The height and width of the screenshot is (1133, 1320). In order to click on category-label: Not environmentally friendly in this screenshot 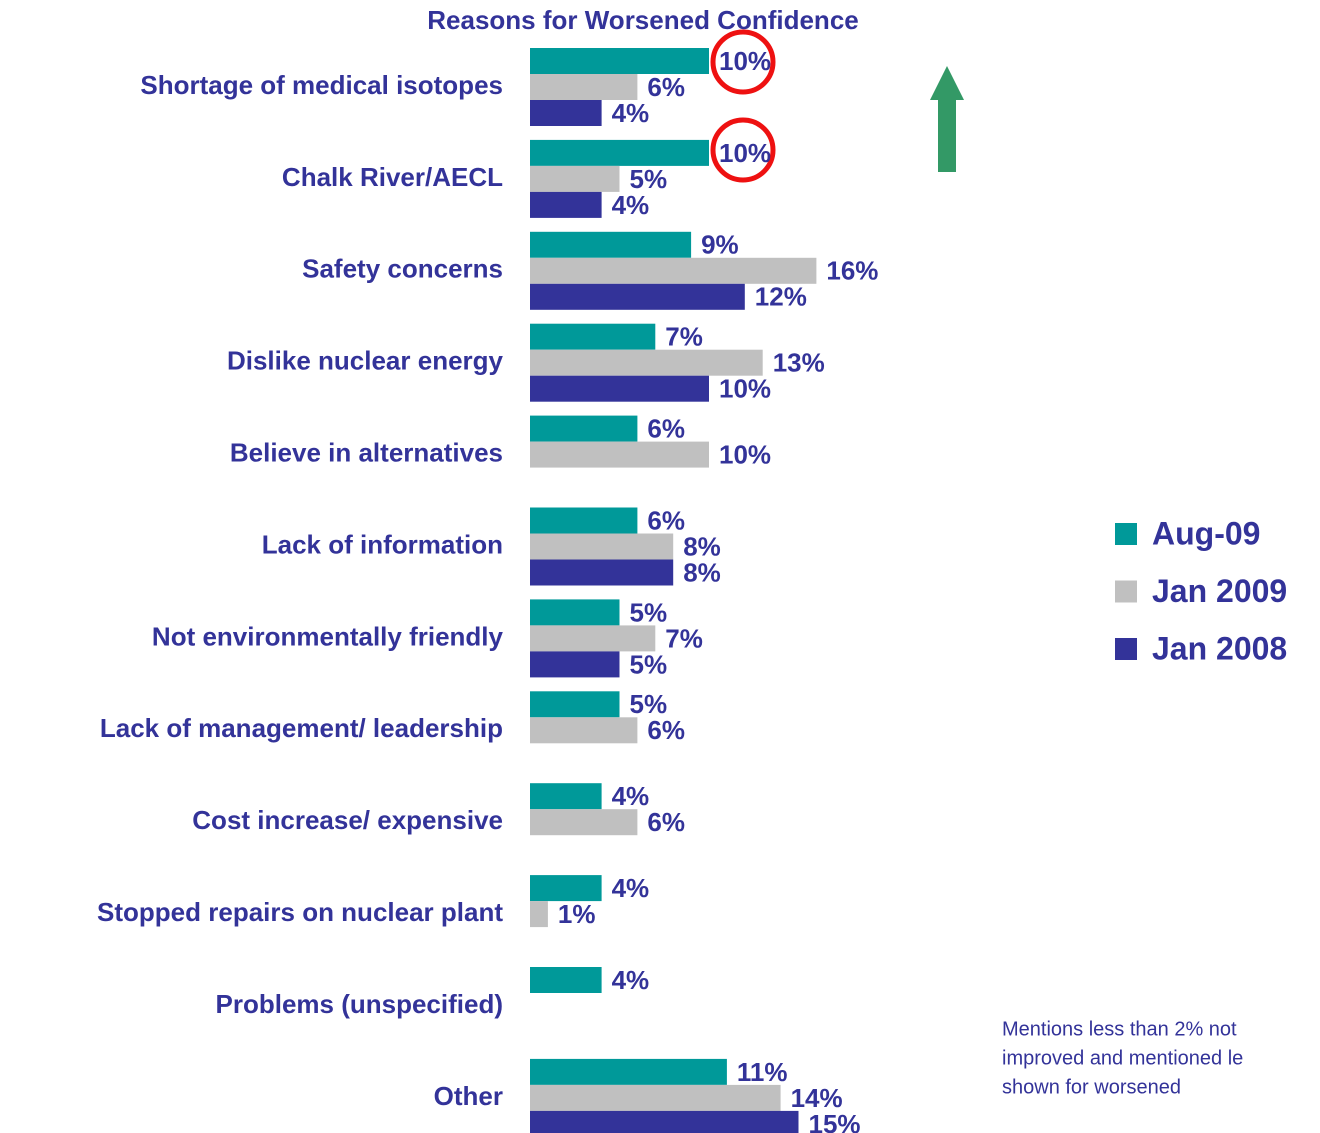, I will do `click(328, 636)`.